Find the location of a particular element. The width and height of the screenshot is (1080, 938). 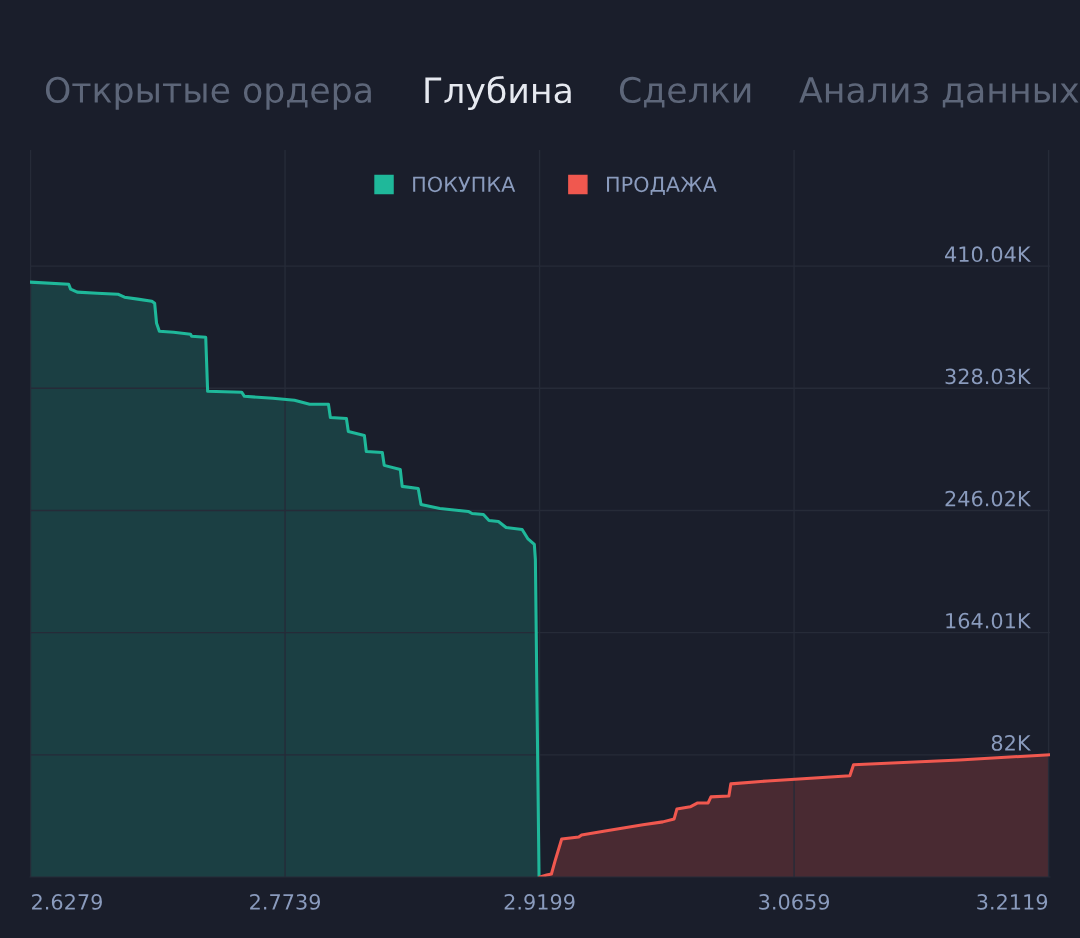

legend-label: ПРОДАЖА is located at coordinates (662, 186).